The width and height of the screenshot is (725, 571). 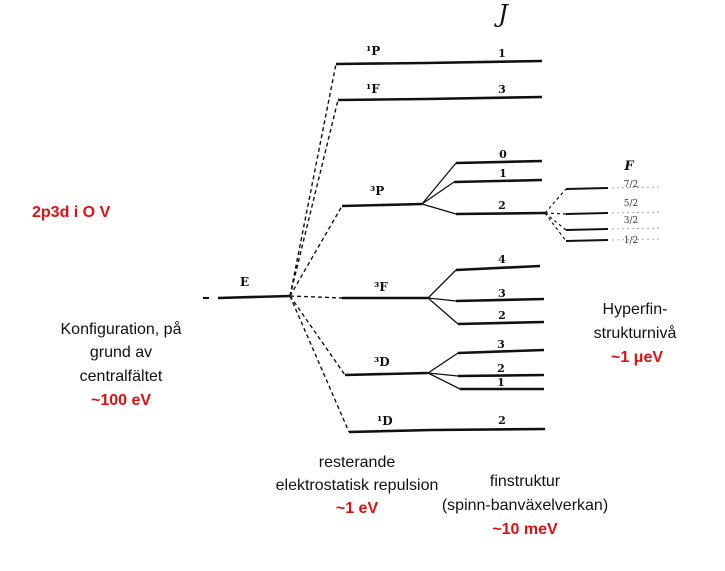 What do you see at coordinates (382, 362) in the screenshot?
I see `term-label-3D: ³D` at bounding box center [382, 362].